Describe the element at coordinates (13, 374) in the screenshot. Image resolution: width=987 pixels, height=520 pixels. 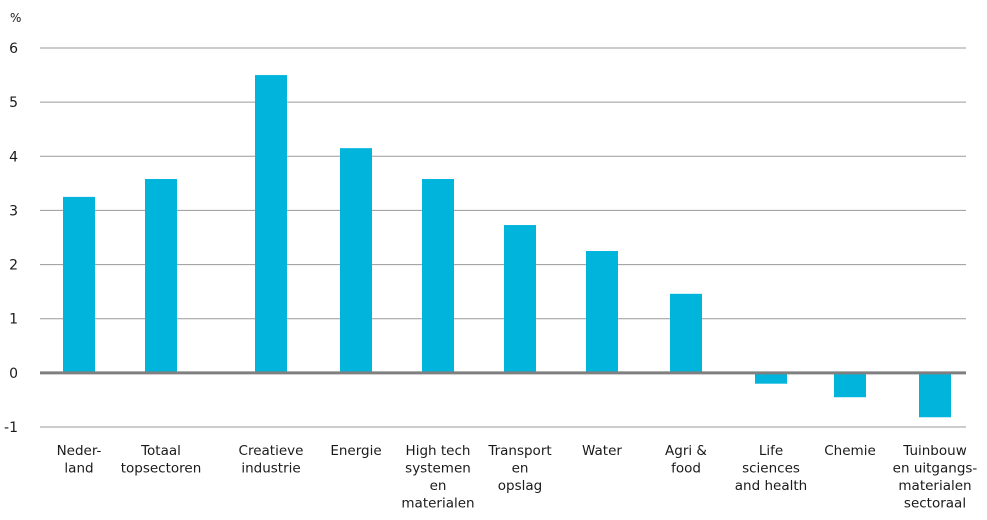
I see `y-tick-label: 0` at that location.